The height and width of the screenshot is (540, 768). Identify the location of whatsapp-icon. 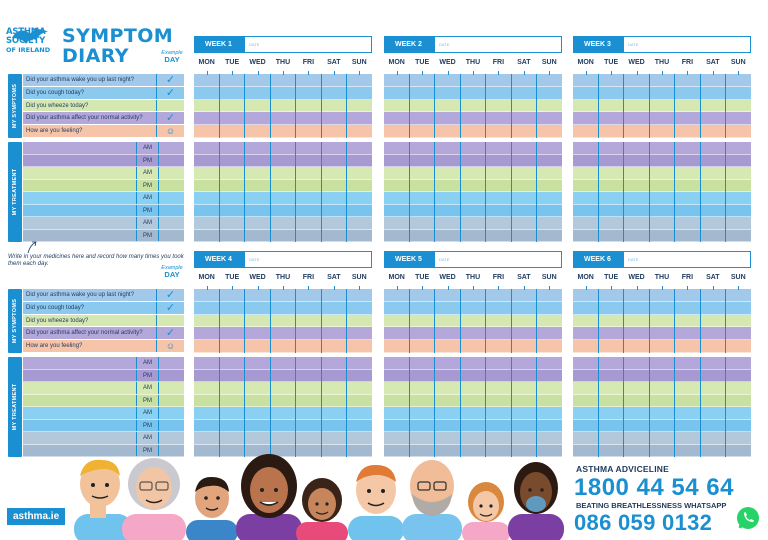
(748, 518).